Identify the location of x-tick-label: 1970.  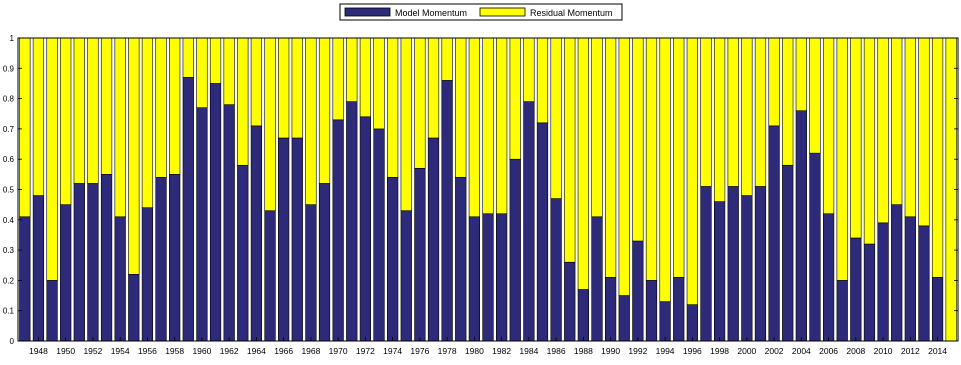
(338, 351).